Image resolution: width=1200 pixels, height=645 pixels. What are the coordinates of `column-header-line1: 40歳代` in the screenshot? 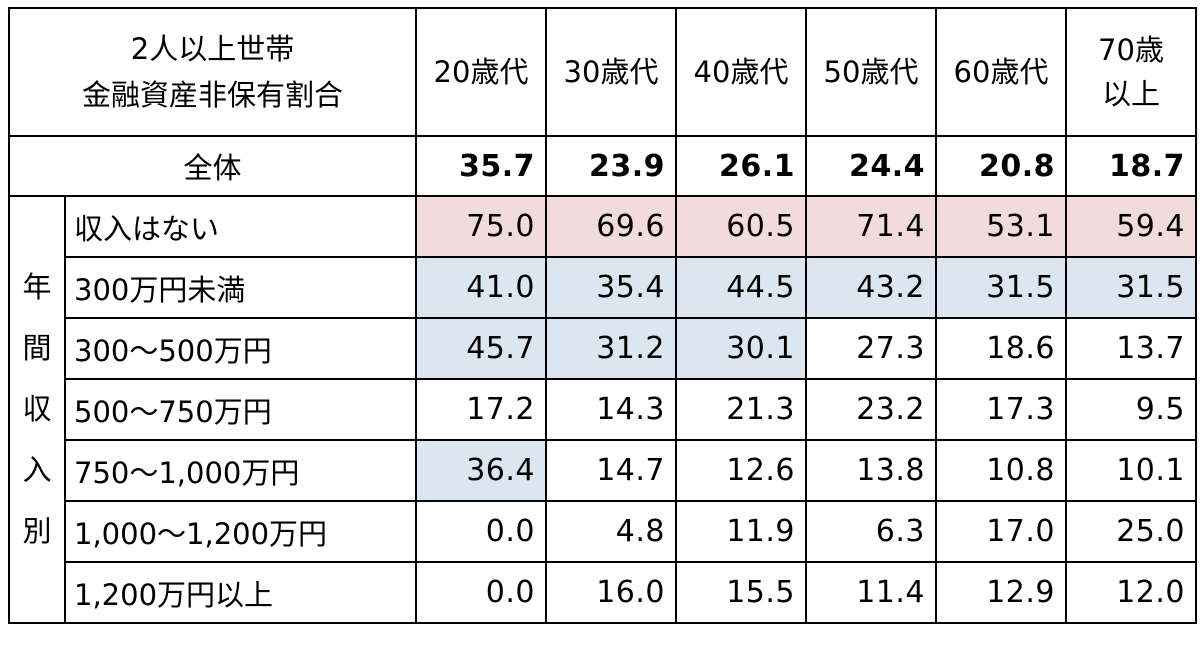 It's located at (741, 72).